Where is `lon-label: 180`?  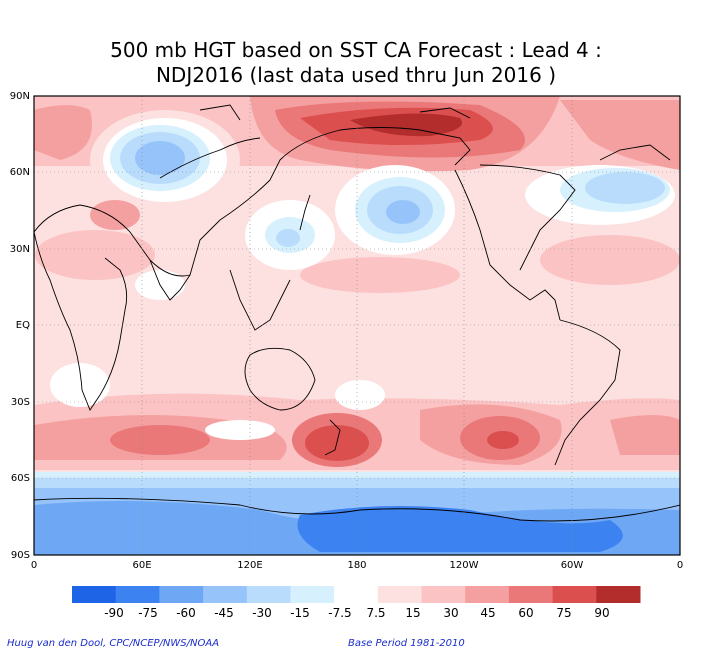 lon-label: 180 is located at coordinates (356, 565).